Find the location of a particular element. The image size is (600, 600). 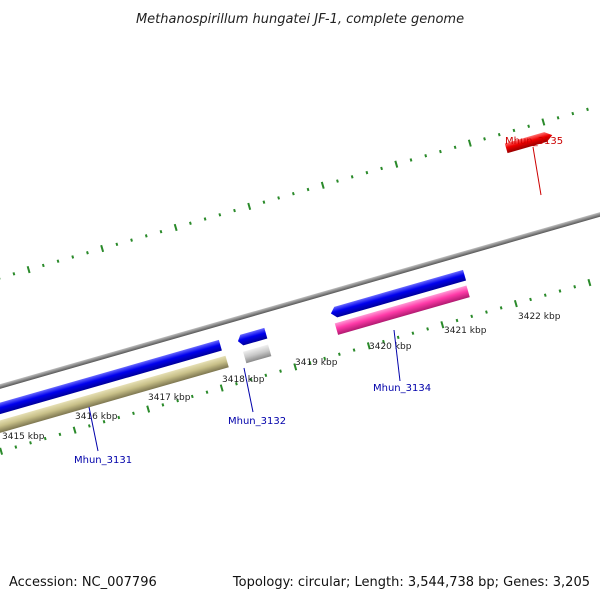

feature-rrna-bar is located at coordinates (402, 310).